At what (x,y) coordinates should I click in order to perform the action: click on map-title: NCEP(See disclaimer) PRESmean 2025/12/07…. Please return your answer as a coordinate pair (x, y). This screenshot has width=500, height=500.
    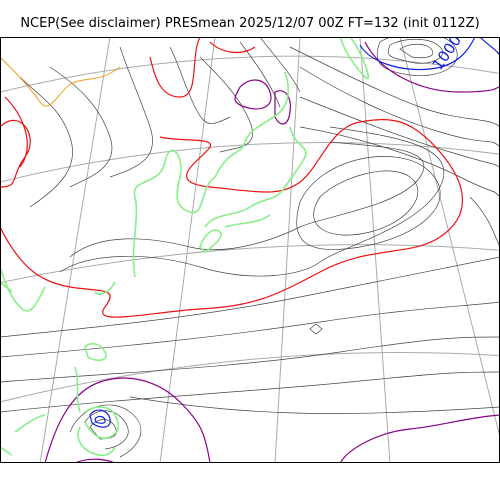
    Looking at the image, I should click on (250, 23).